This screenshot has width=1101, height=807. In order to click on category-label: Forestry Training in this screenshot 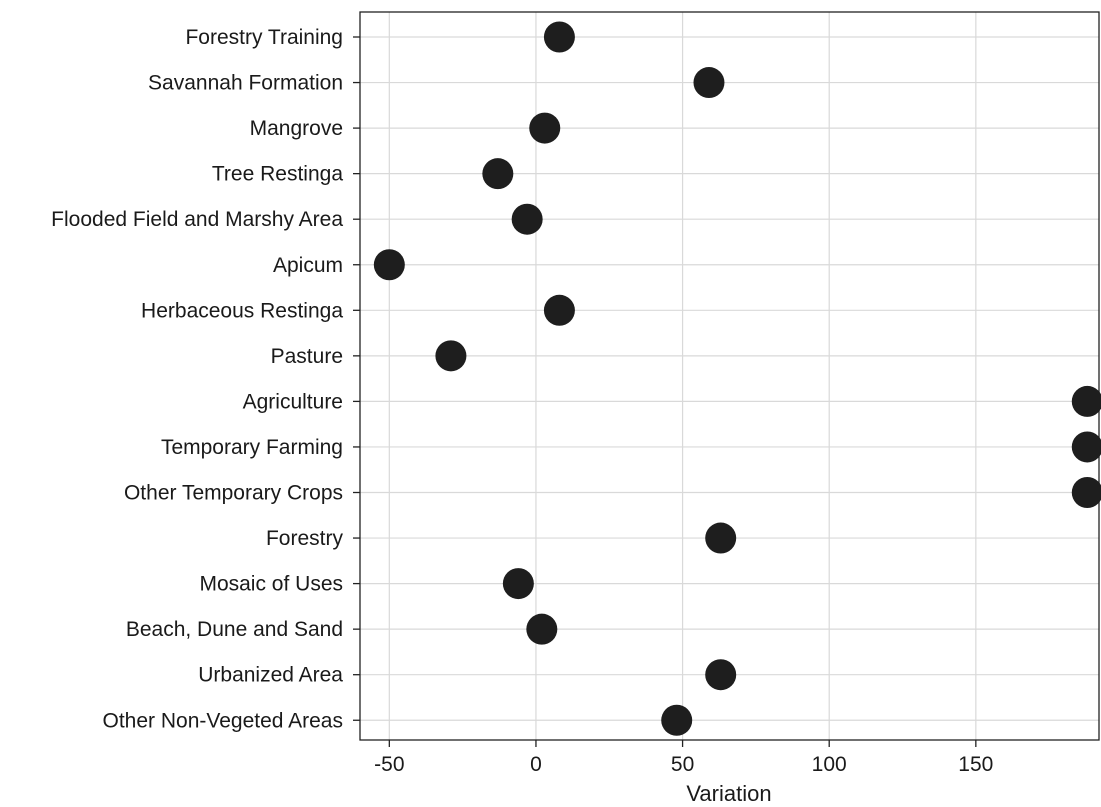, I will do `click(264, 37)`.